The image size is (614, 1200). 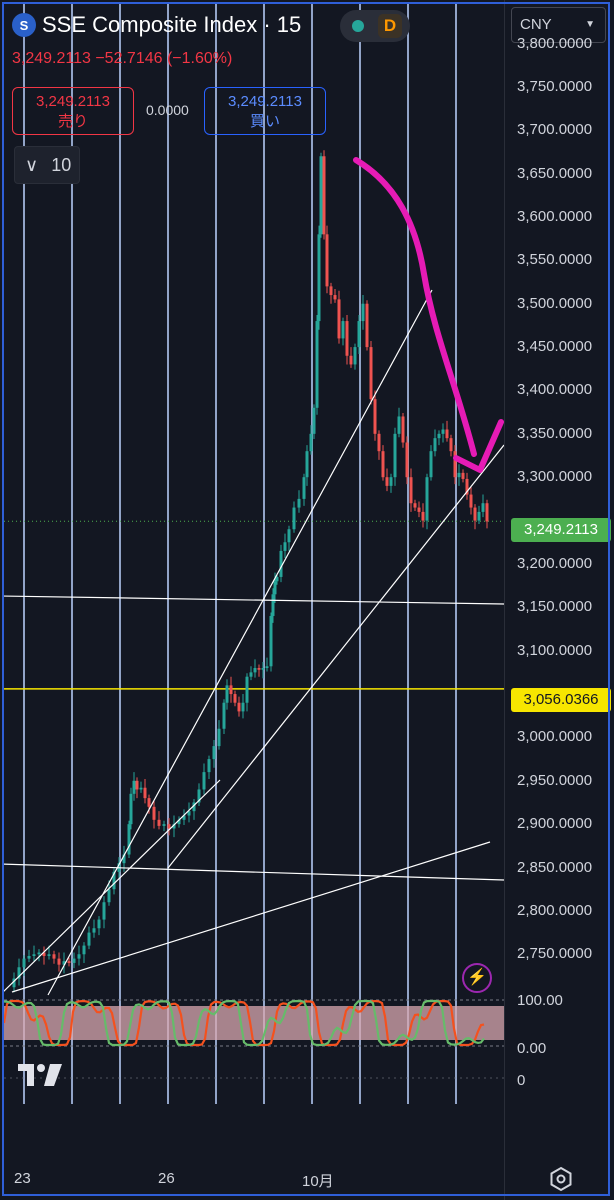 I want to click on price-change-line: 3,249.2113 −52.7146 (−1.60%), so click(x=122, y=58).